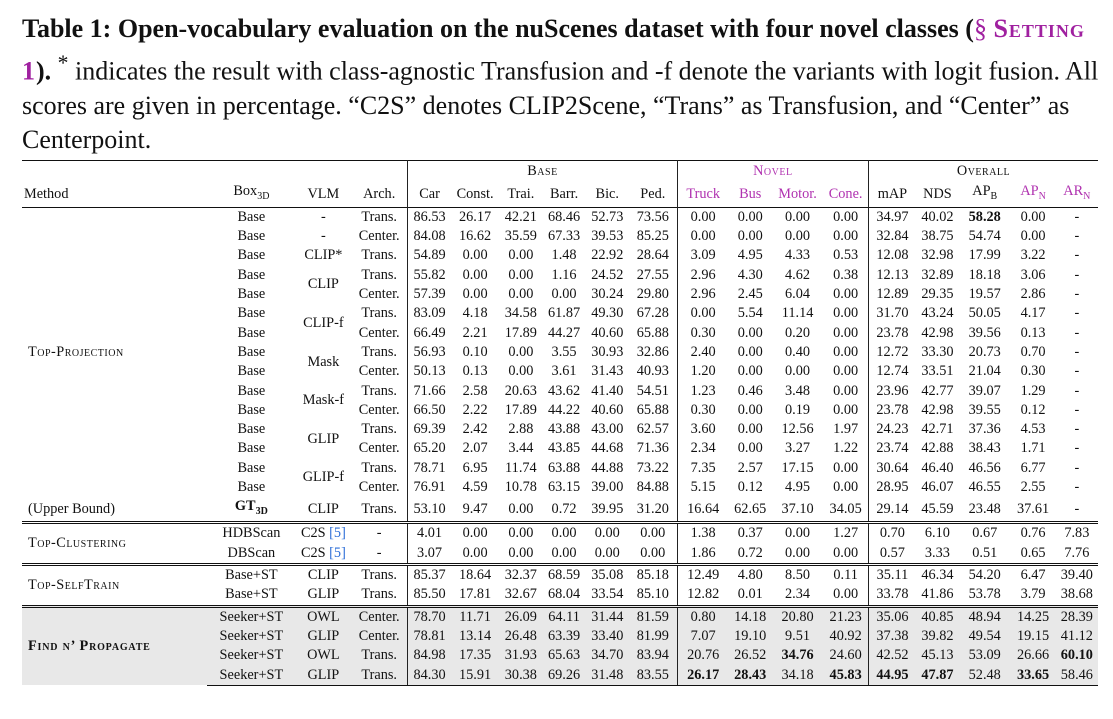 The image size is (1113, 719). What do you see at coordinates (797, 636) in the screenshot?
I see `value-cell: 9.51` at bounding box center [797, 636].